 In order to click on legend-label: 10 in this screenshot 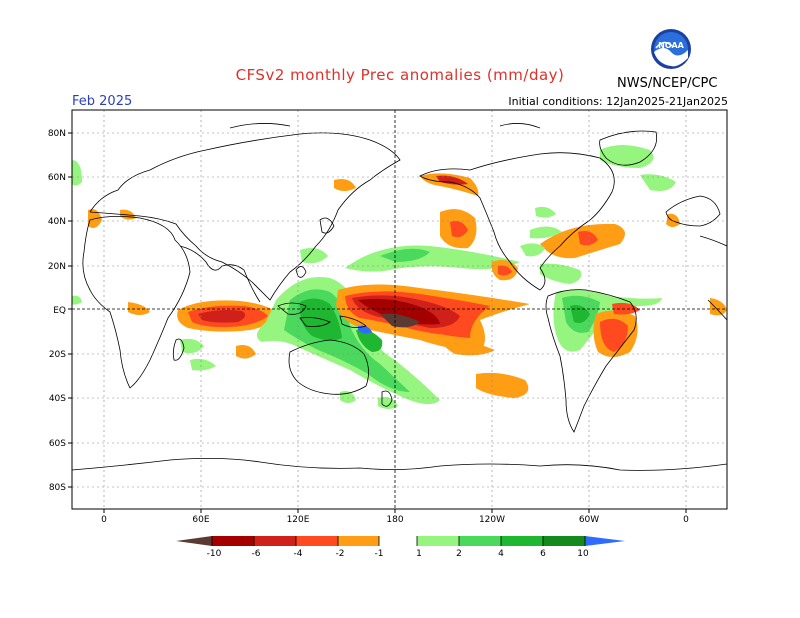, I will do `click(583, 554)`.